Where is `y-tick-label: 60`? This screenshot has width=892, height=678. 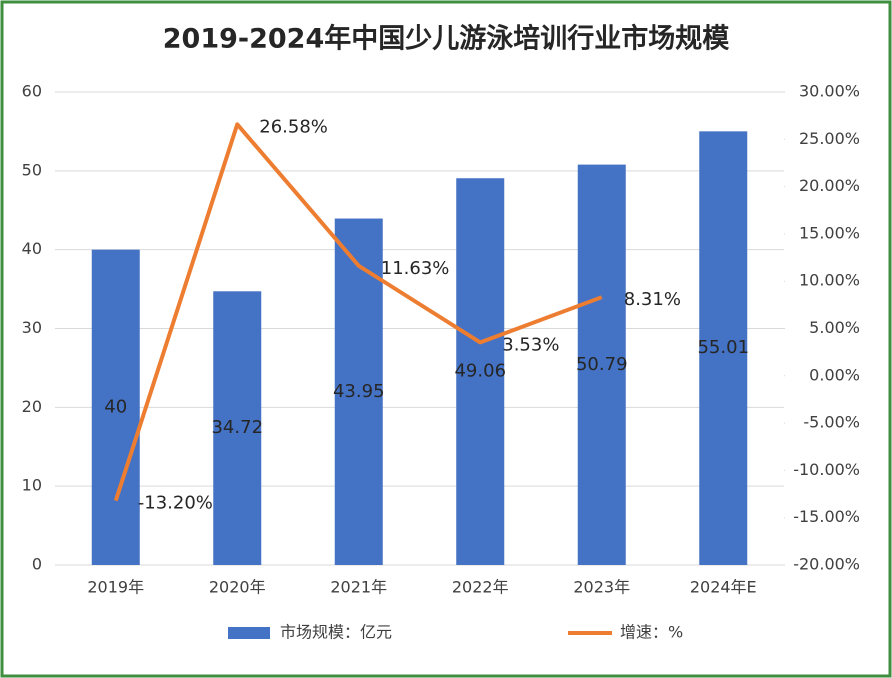 y-tick-label: 60 is located at coordinates (32, 91).